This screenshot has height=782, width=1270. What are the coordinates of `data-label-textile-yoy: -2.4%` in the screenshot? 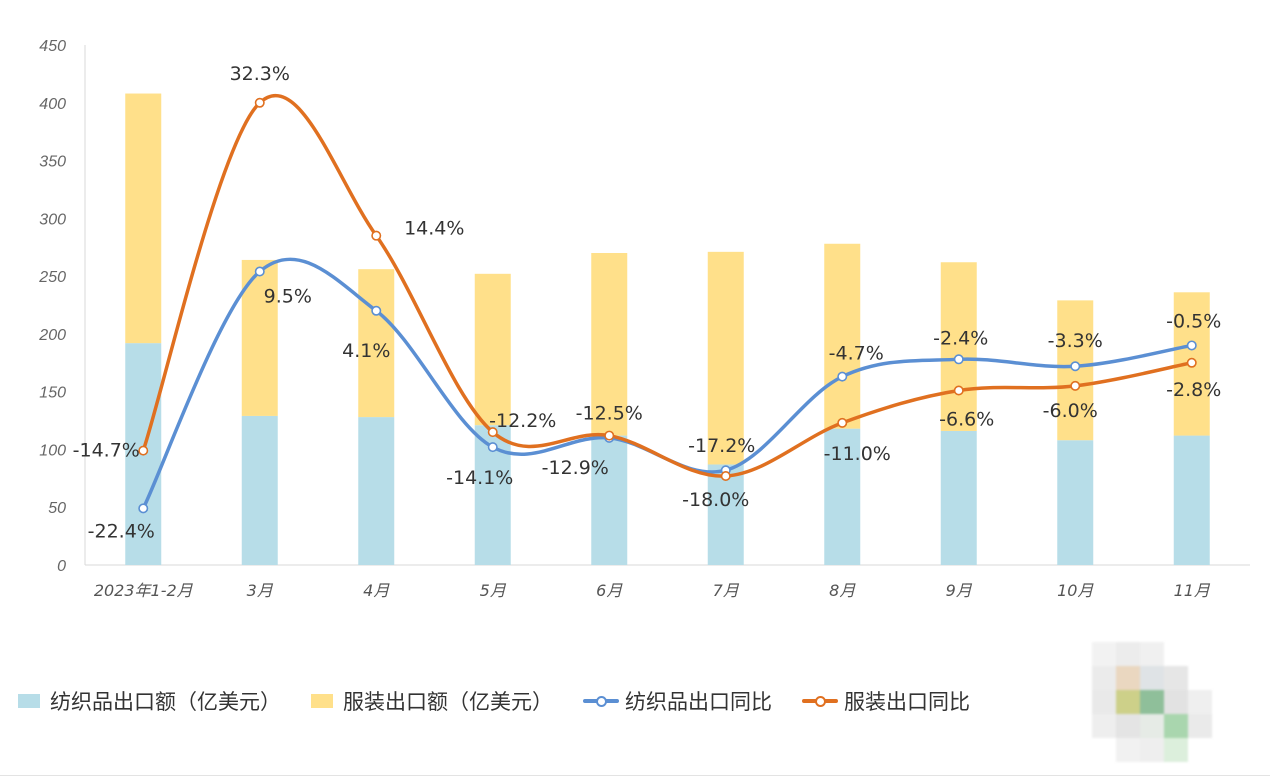 It's located at (960, 338).